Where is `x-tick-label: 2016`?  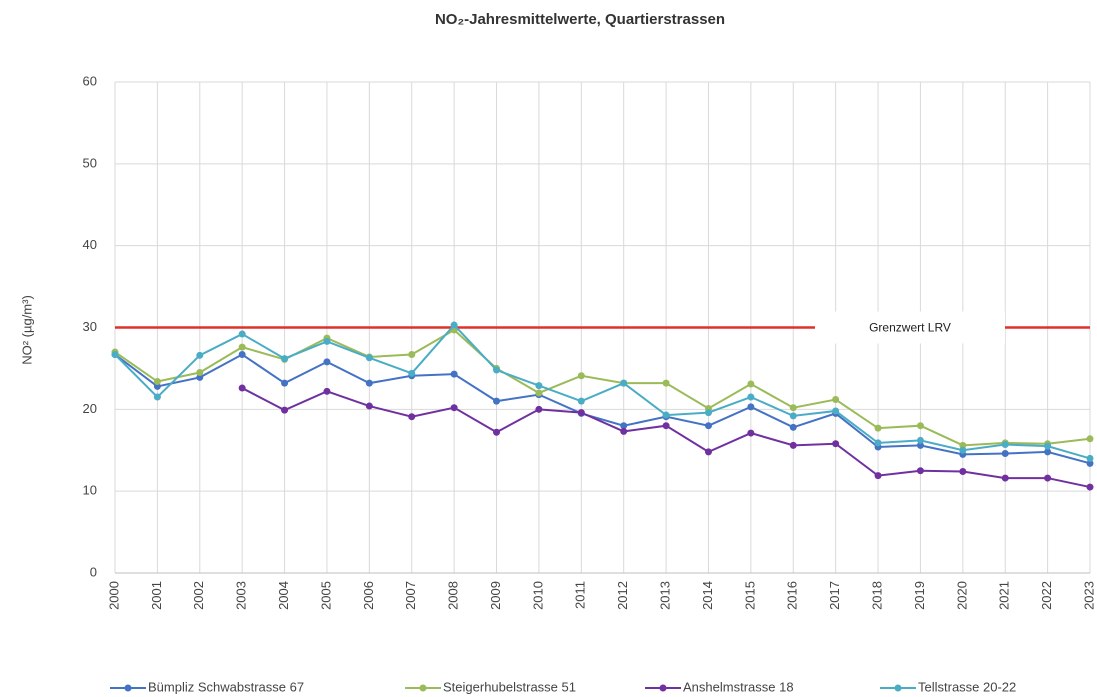
x-tick-label: 2016 is located at coordinates (792, 595).